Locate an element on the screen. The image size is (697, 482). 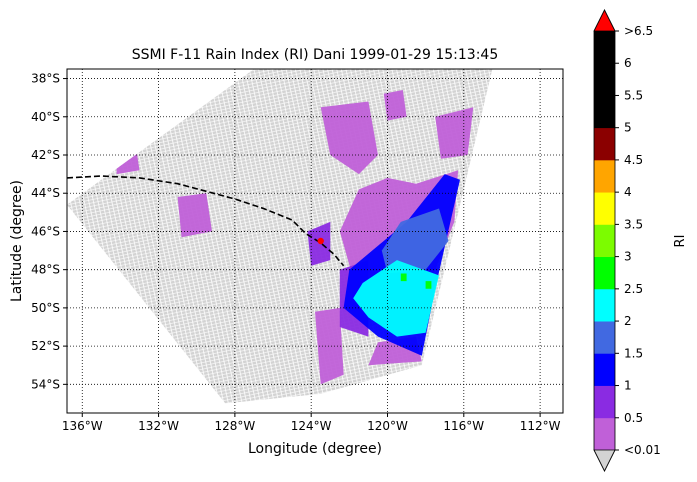
colorbar-tick-label: 5 is located at coordinates (628, 128).